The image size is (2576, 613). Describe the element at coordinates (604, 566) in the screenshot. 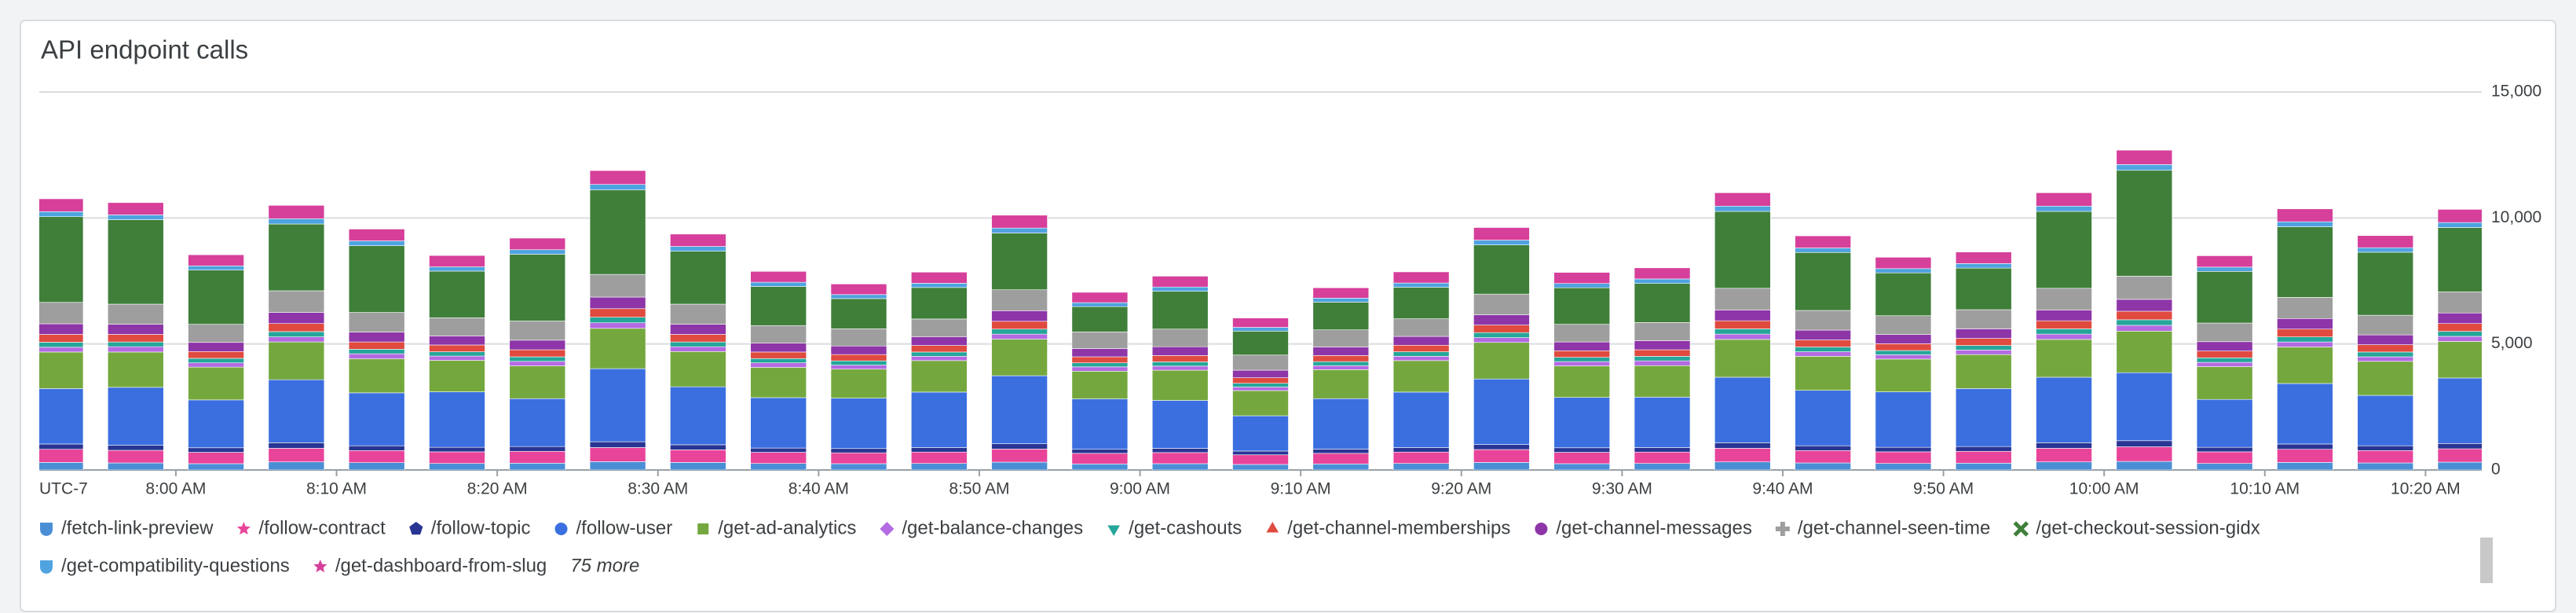

I see `legend-more: 75 more` at that location.